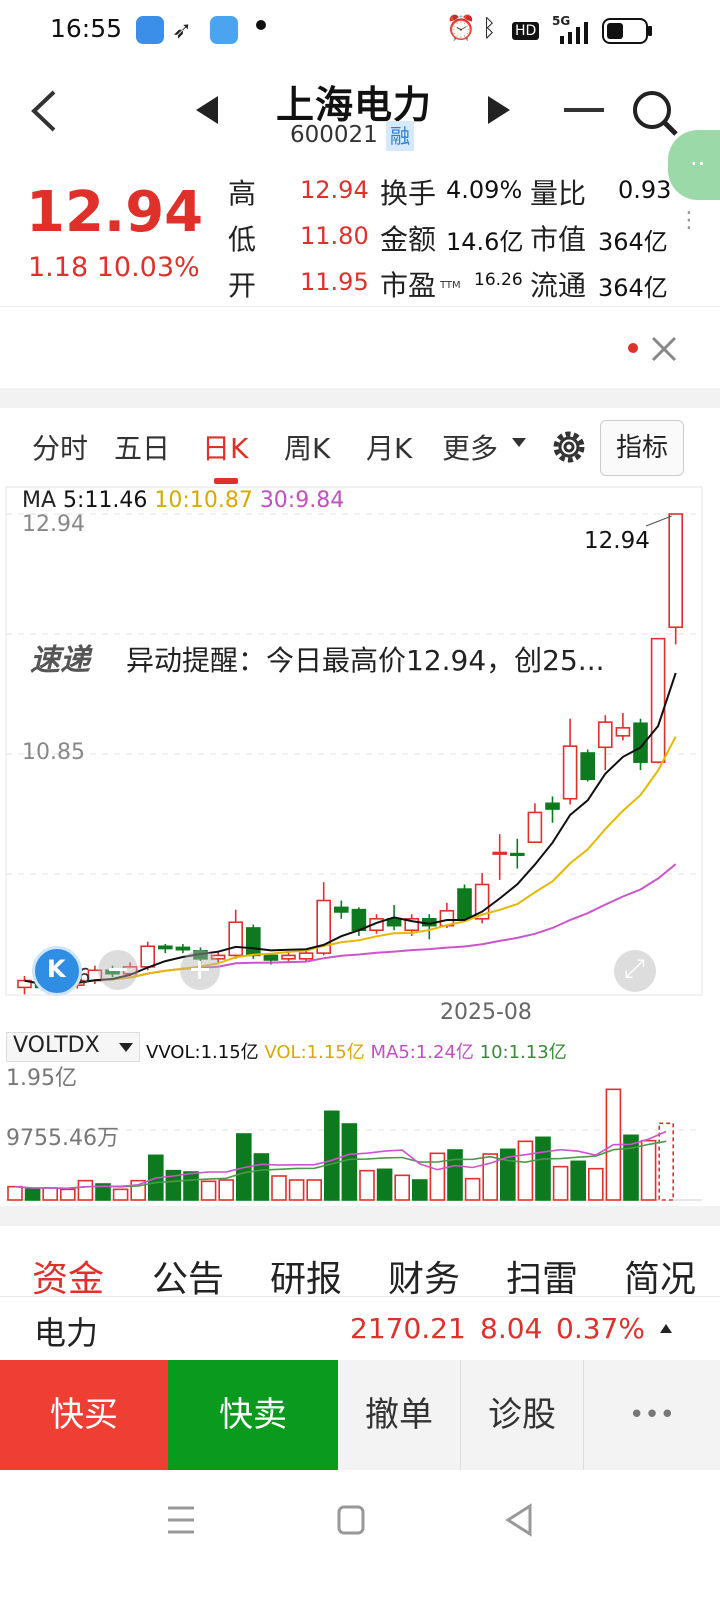 The height and width of the screenshot is (1600, 720). Describe the element at coordinates (56, 1045) in the screenshot. I see `volume-indicator-name: VOLTDX` at that location.